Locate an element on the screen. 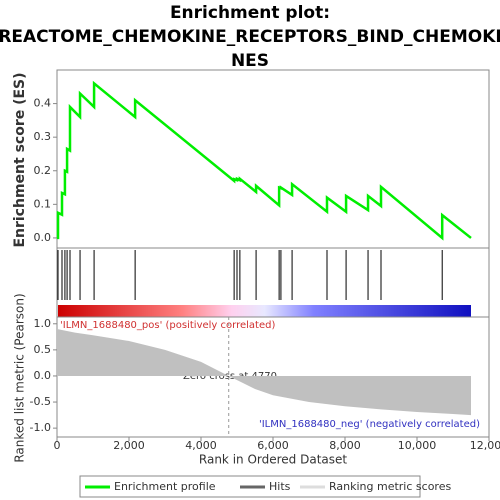 Image resolution: width=500 pixels, height=500 pixels. legend-label: Ranking metric scores is located at coordinates (390, 486).